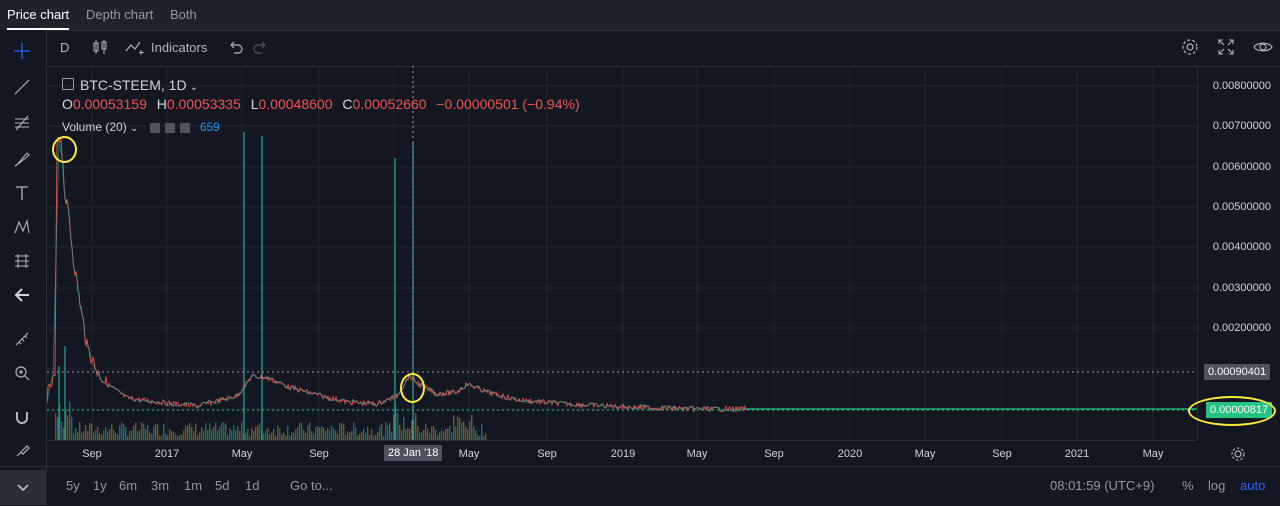  Describe the element at coordinates (193, 485) in the screenshot. I see `range-1m: 1m` at that location.